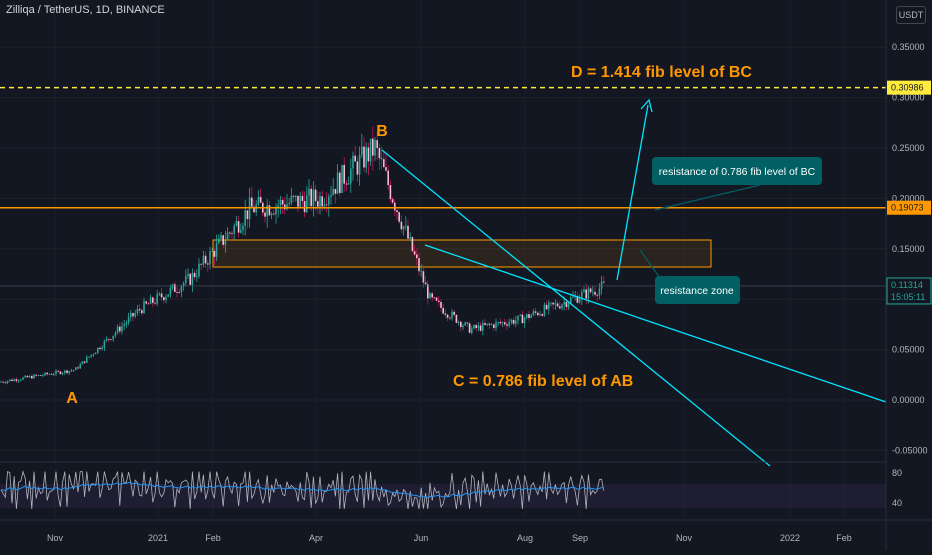  Describe the element at coordinates (302, 490) in the screenshot. I see `rsi-line` at that location.